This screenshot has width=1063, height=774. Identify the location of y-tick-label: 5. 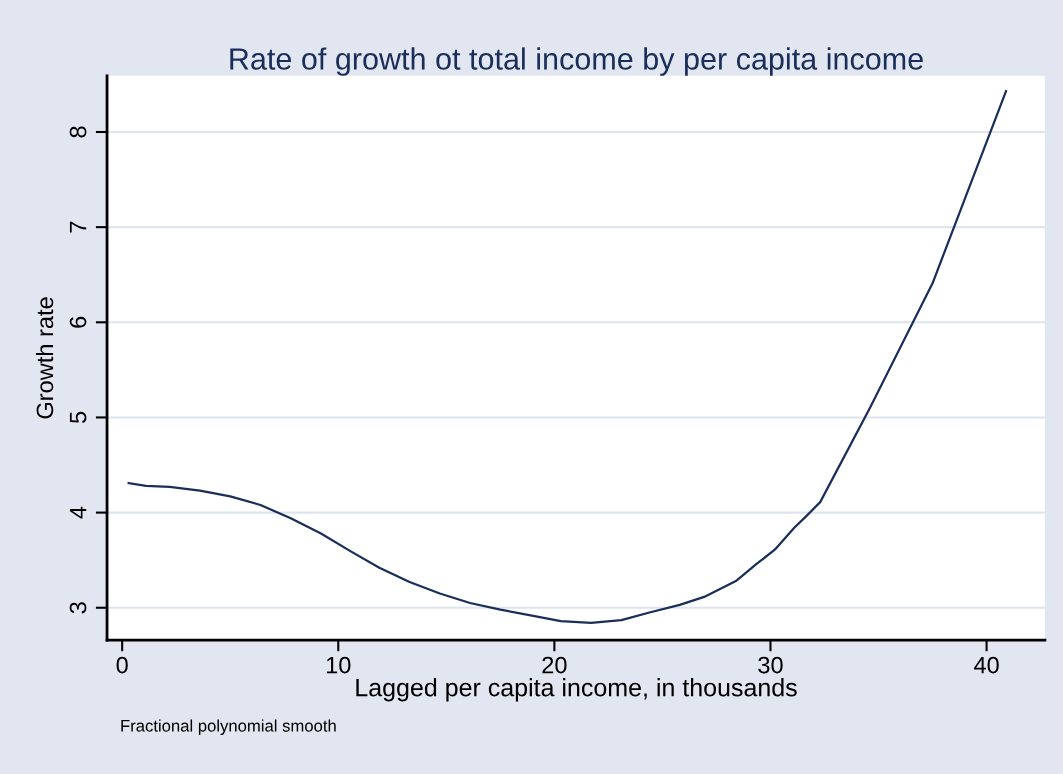
(78, 417).